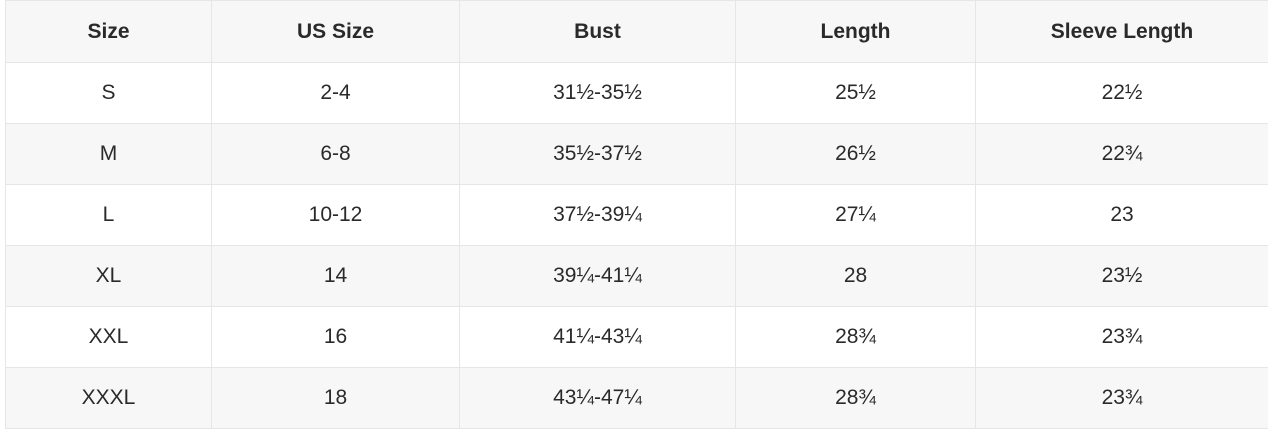 This screenshot has width=1268, height=432. I want to click on table-cell: 35½-37½, so click(597, 154).